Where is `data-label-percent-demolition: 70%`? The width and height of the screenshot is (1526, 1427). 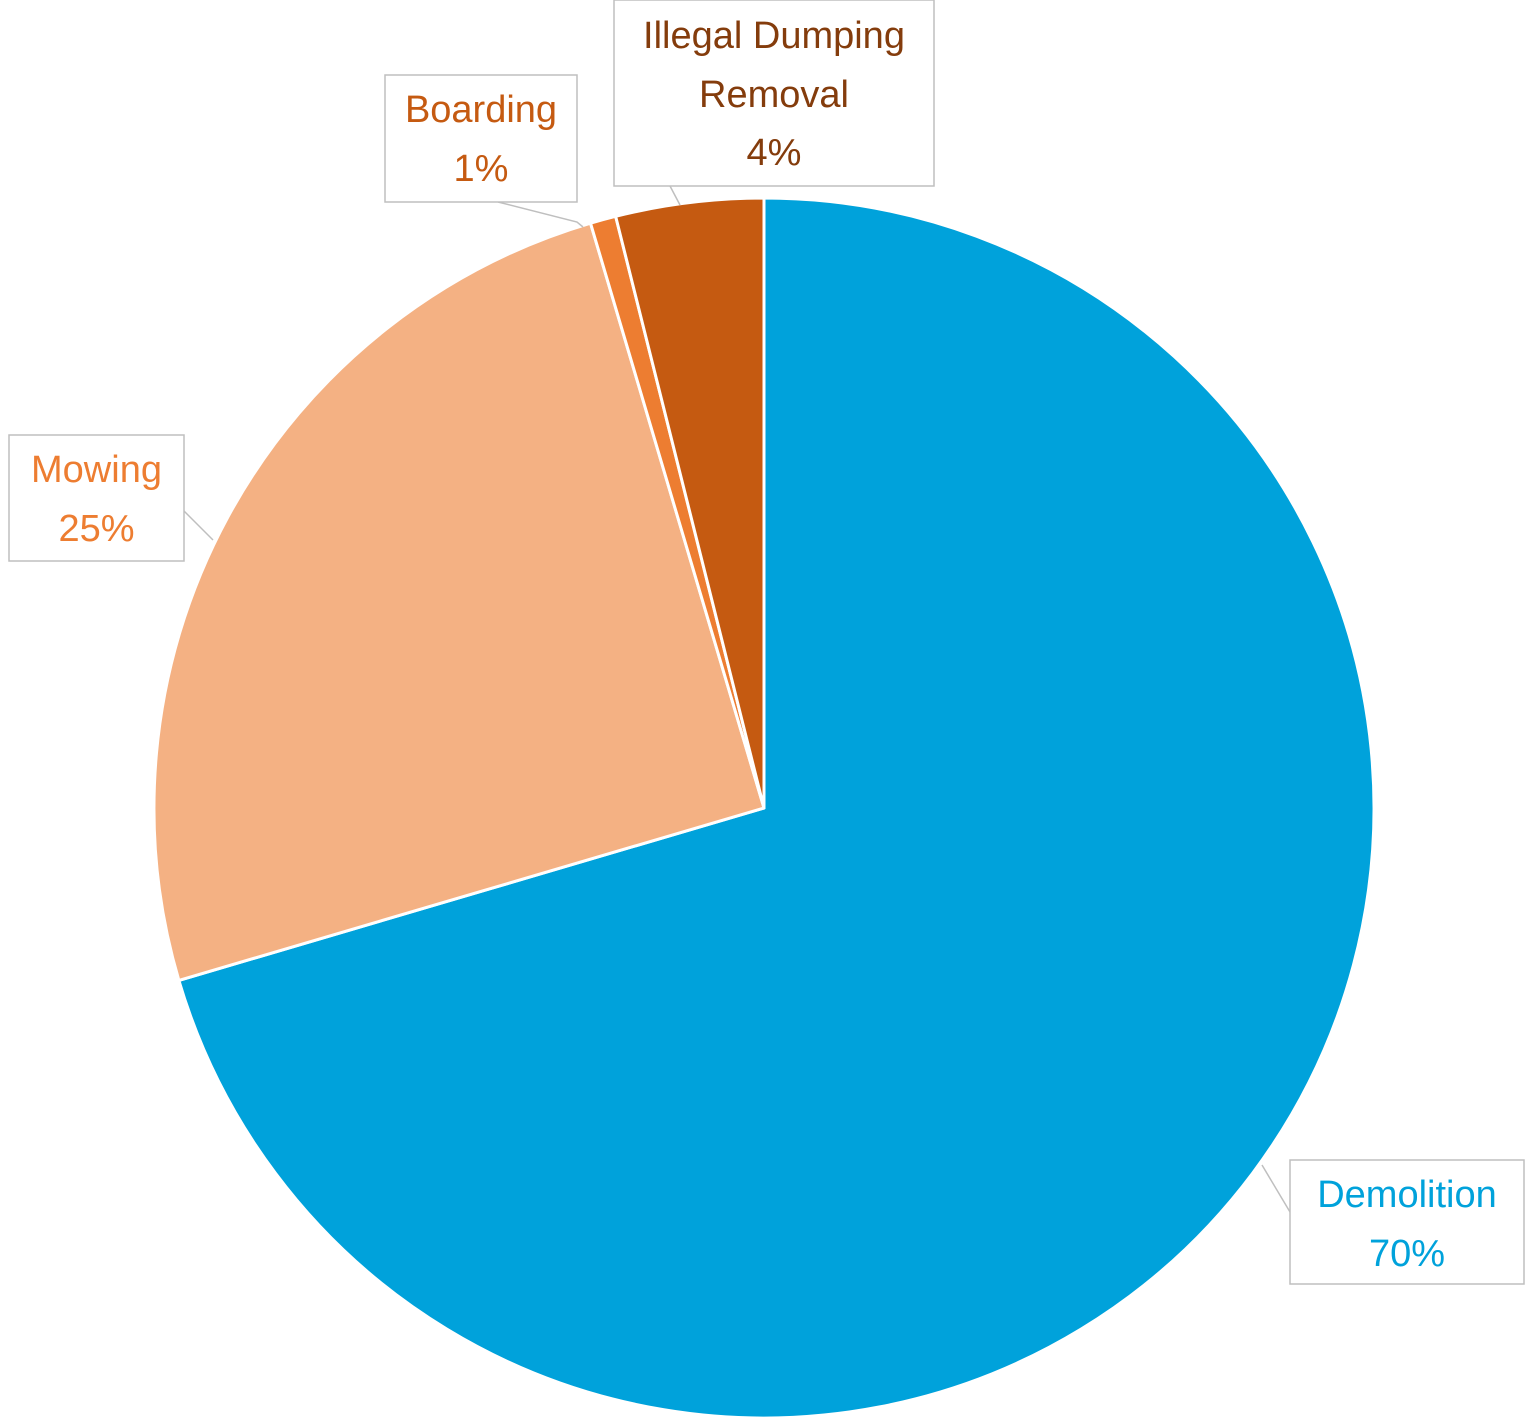 data-label-percent-demolition: 70% is located at coordinates (1407, 1254).